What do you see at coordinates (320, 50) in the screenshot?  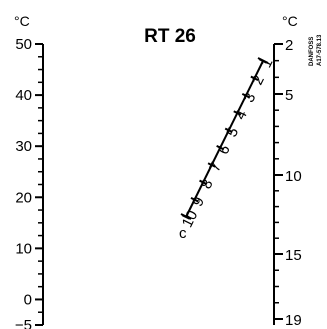 I see `vendor-code: A17-578.13` at bounding box center [320, 50].